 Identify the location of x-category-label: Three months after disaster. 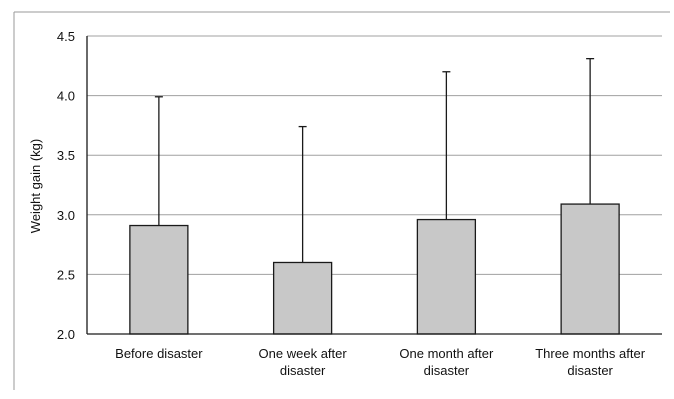
(590, 362).